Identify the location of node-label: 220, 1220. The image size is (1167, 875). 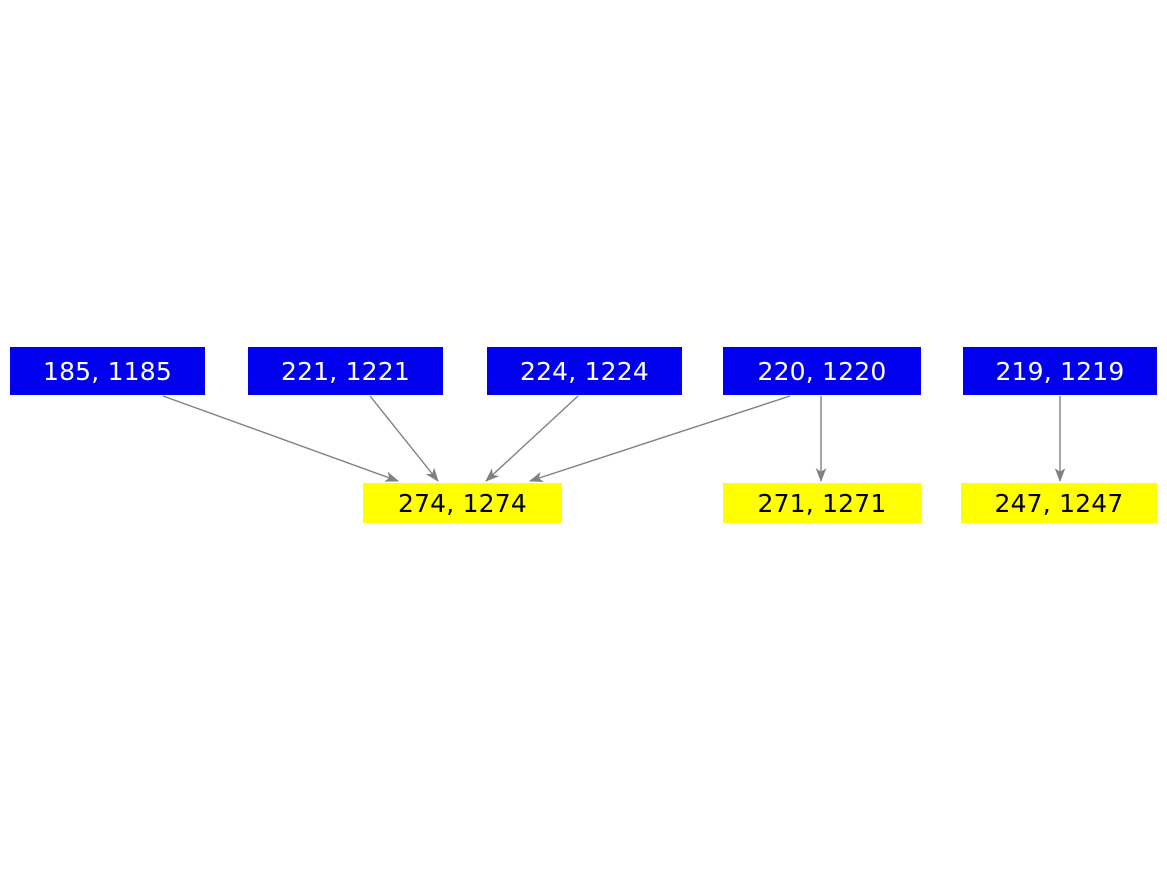
(822, 371).